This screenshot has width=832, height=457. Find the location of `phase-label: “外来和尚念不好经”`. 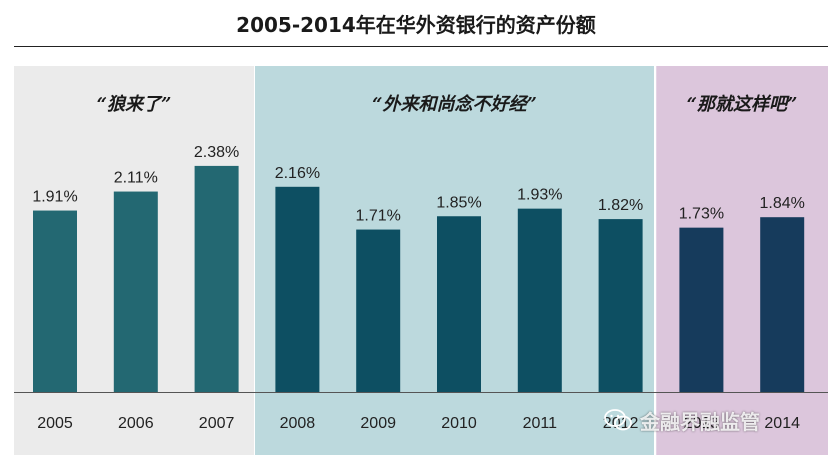

phase-label: “外来和尚念不好经” is located at coordinates (454, 104).